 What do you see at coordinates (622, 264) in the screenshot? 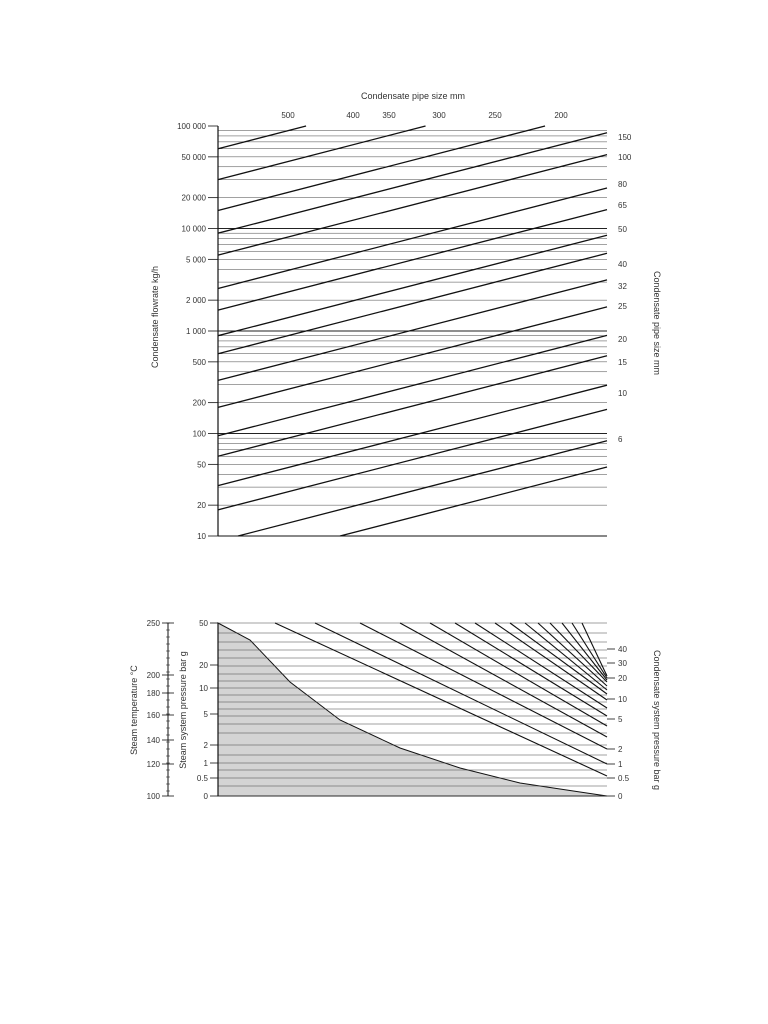
I see `right-pipe-size-label: 40` at bounding box center [622, 264].